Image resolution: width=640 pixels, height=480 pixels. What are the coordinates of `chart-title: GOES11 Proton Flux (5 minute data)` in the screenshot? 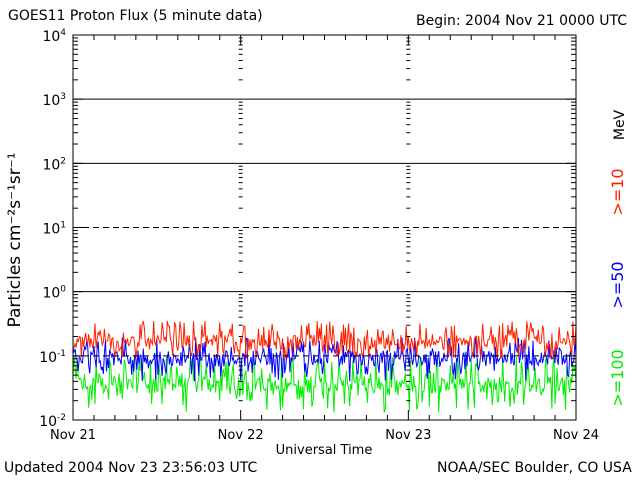 It's located at (135, 16).